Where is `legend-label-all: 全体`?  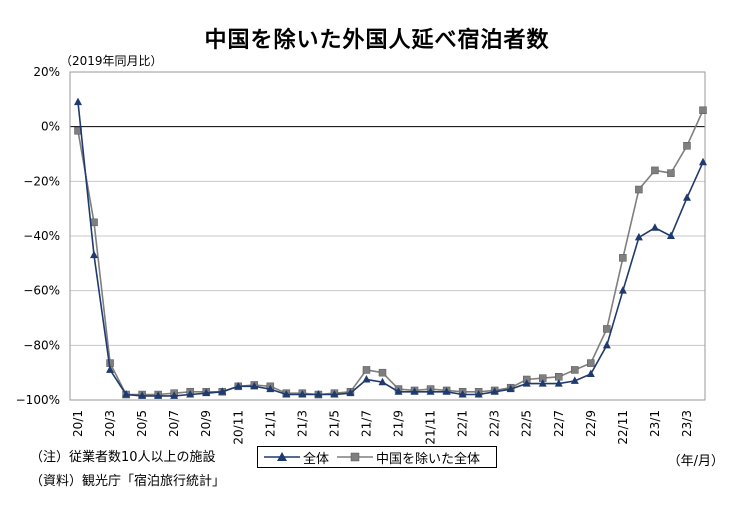
legend-label-all: 全体 is located at coordinates (316, 459).